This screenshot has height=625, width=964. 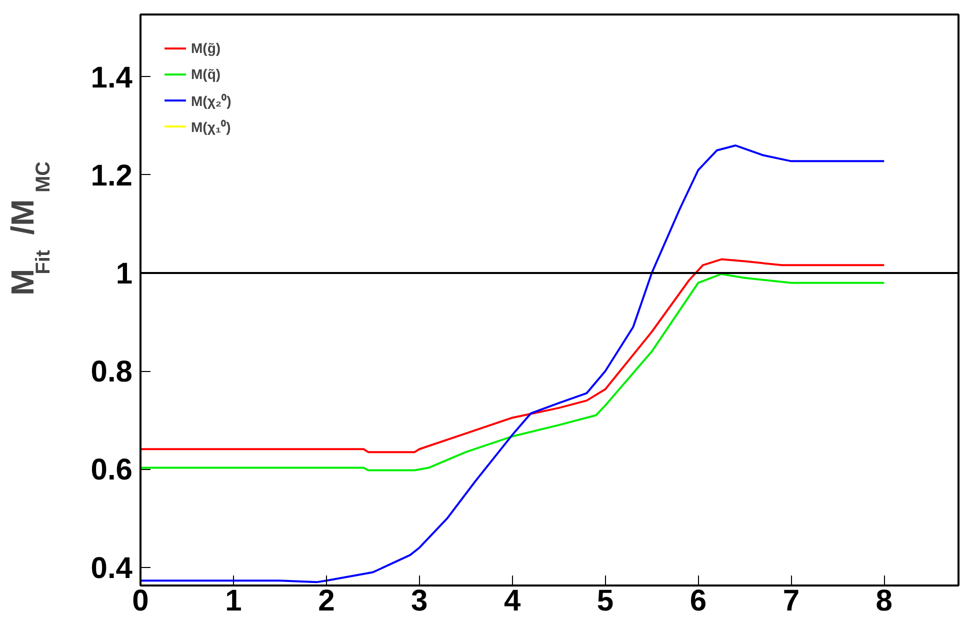 What do you see at coordinates (698, 601) in the screenshot?
I see `x-tick-label: 6` at bounding box center [698, 601].